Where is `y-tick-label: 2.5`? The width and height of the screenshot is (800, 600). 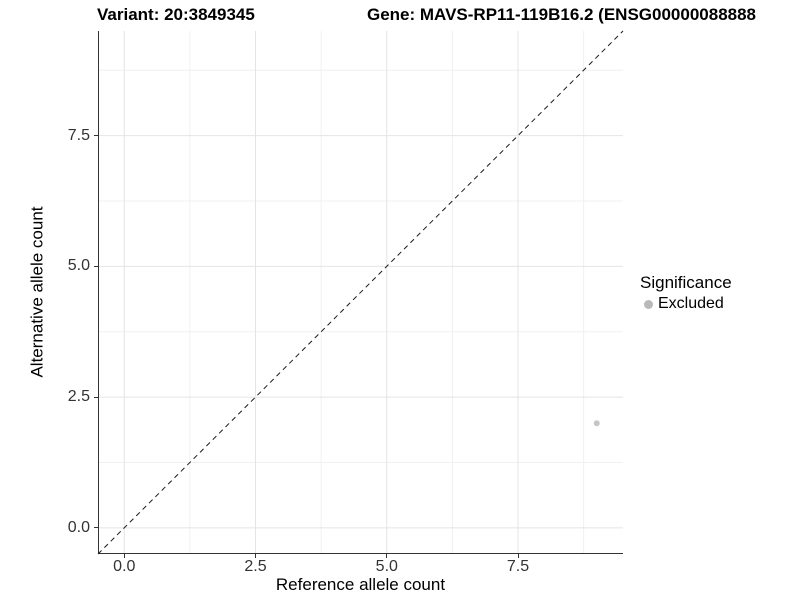
y-tick-label: 2.5 is located at coordinates (78, 397).